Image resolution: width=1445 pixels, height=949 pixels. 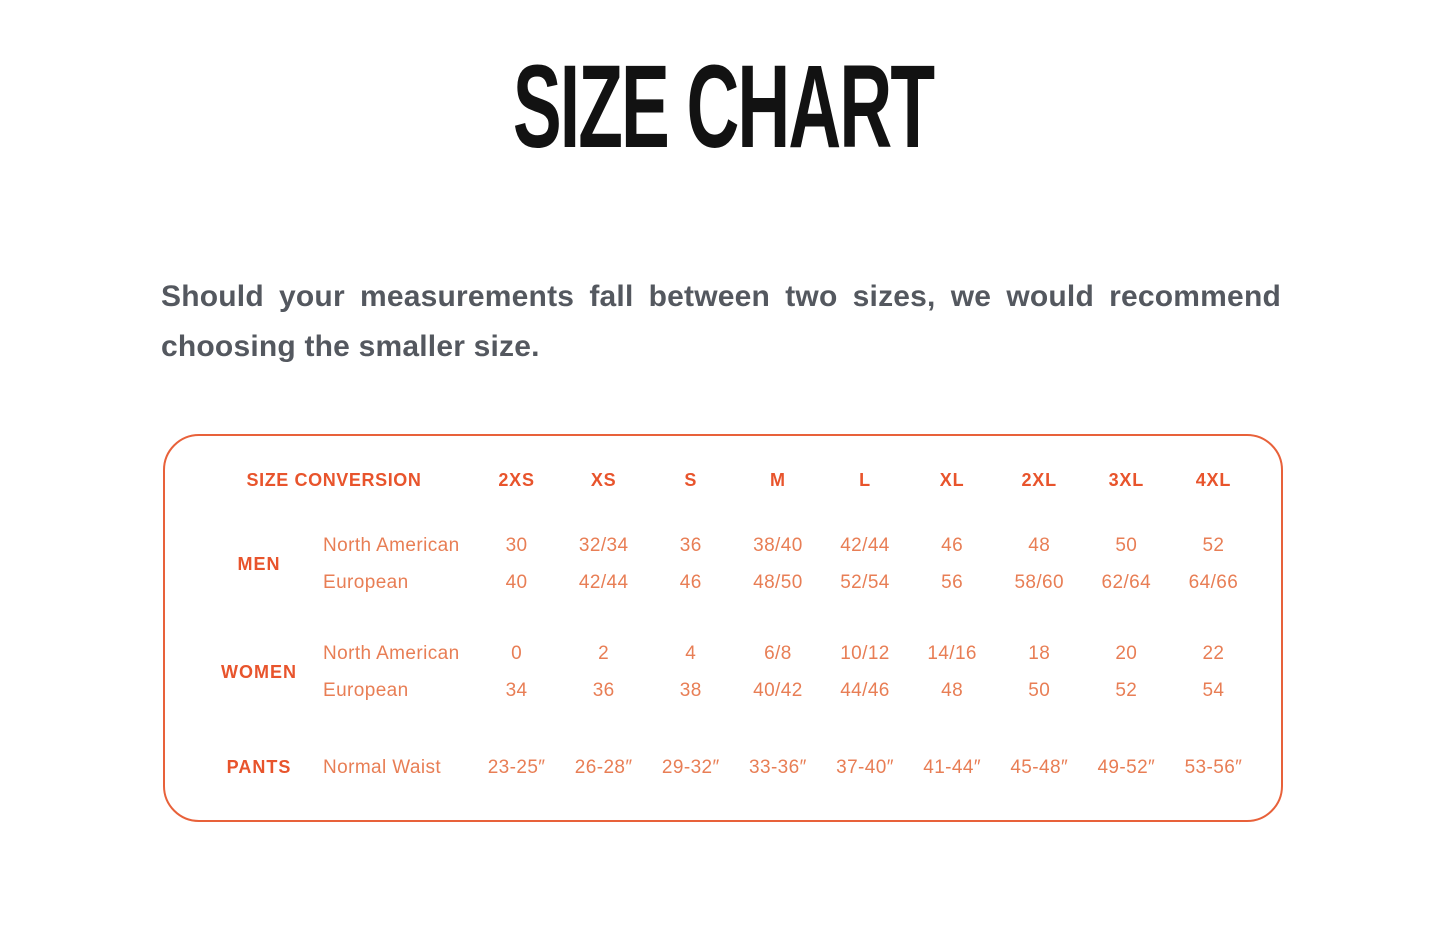 What do you see at coordinates (1213, 480) in the screenshot?
I see `column-header-4xl: 4XL` at bounding box center [1213, 480].